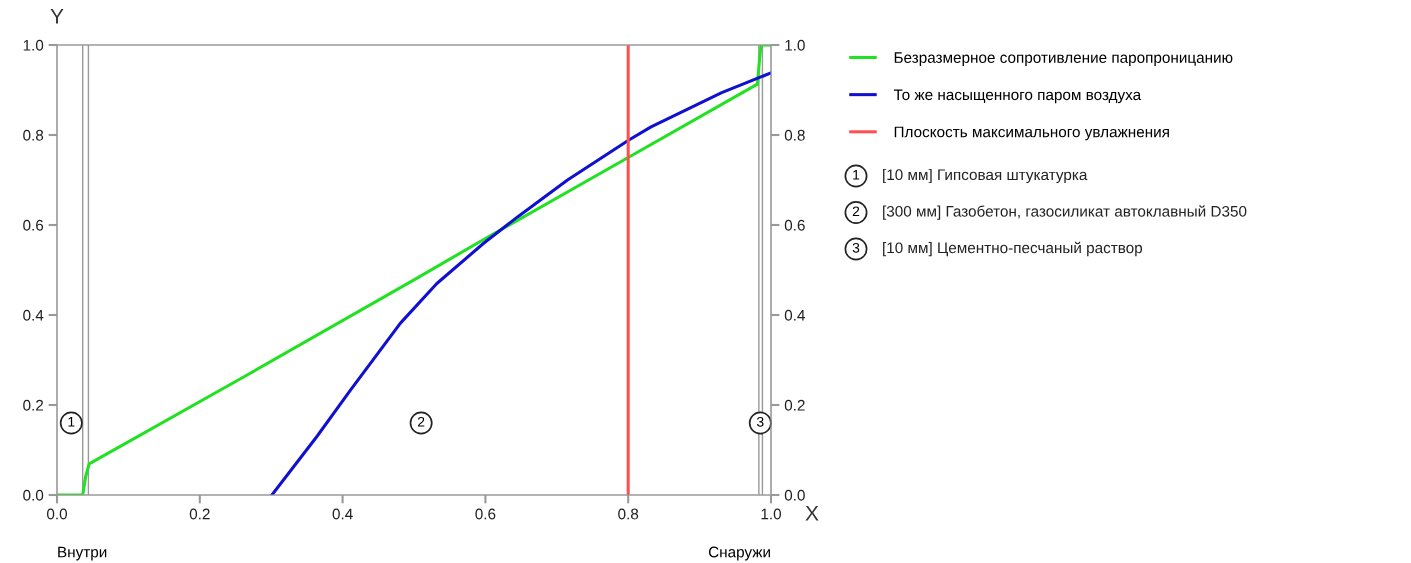 The image size is (1411, 563). I want to click on annotation: 1, so click(71, 422).